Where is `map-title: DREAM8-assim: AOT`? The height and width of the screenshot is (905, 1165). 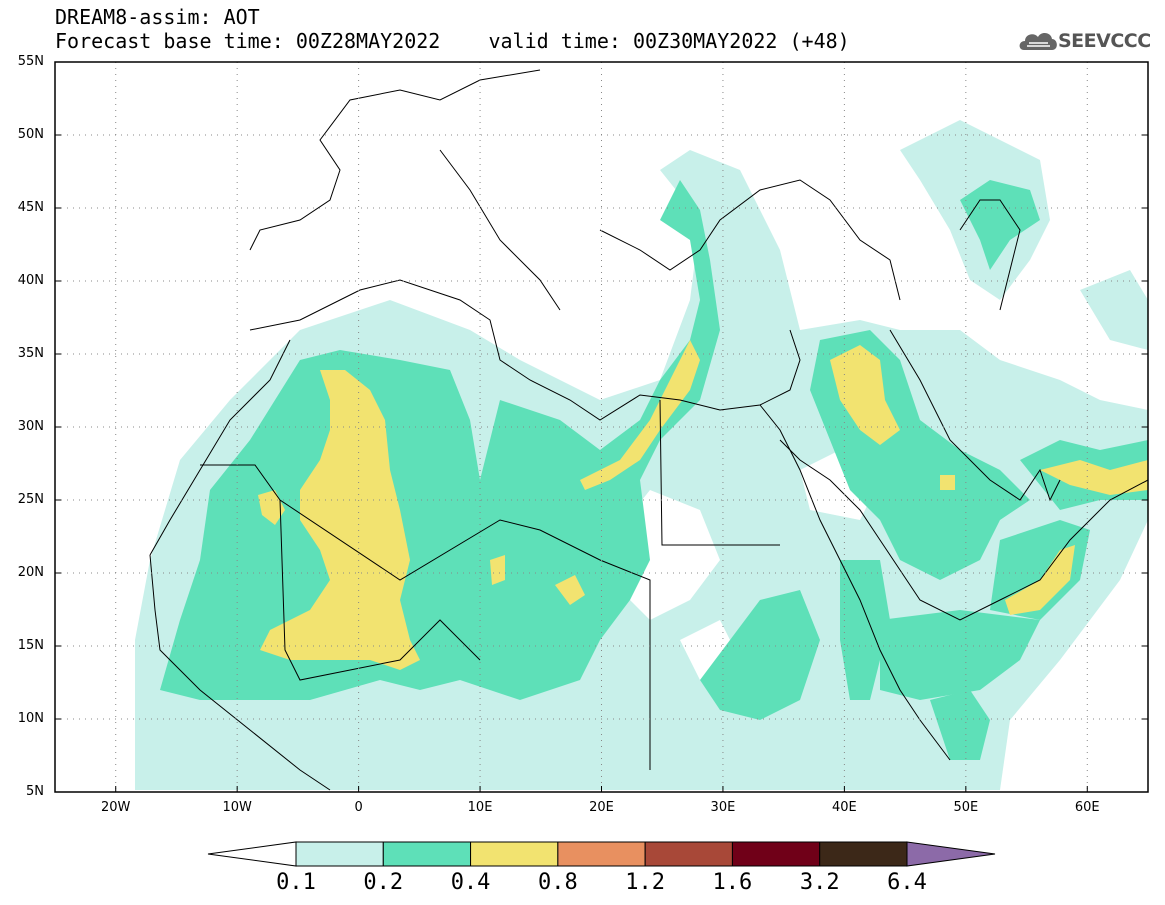
map-title: DREAM8-assim: AOT is located at coordinates (157, 17).